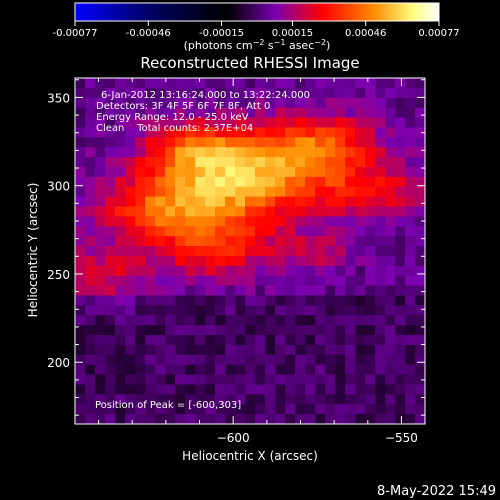 This screenshot has width=500, height=500. I want to click on colorbar-tick-label: -0.00046, so click(148, 33).